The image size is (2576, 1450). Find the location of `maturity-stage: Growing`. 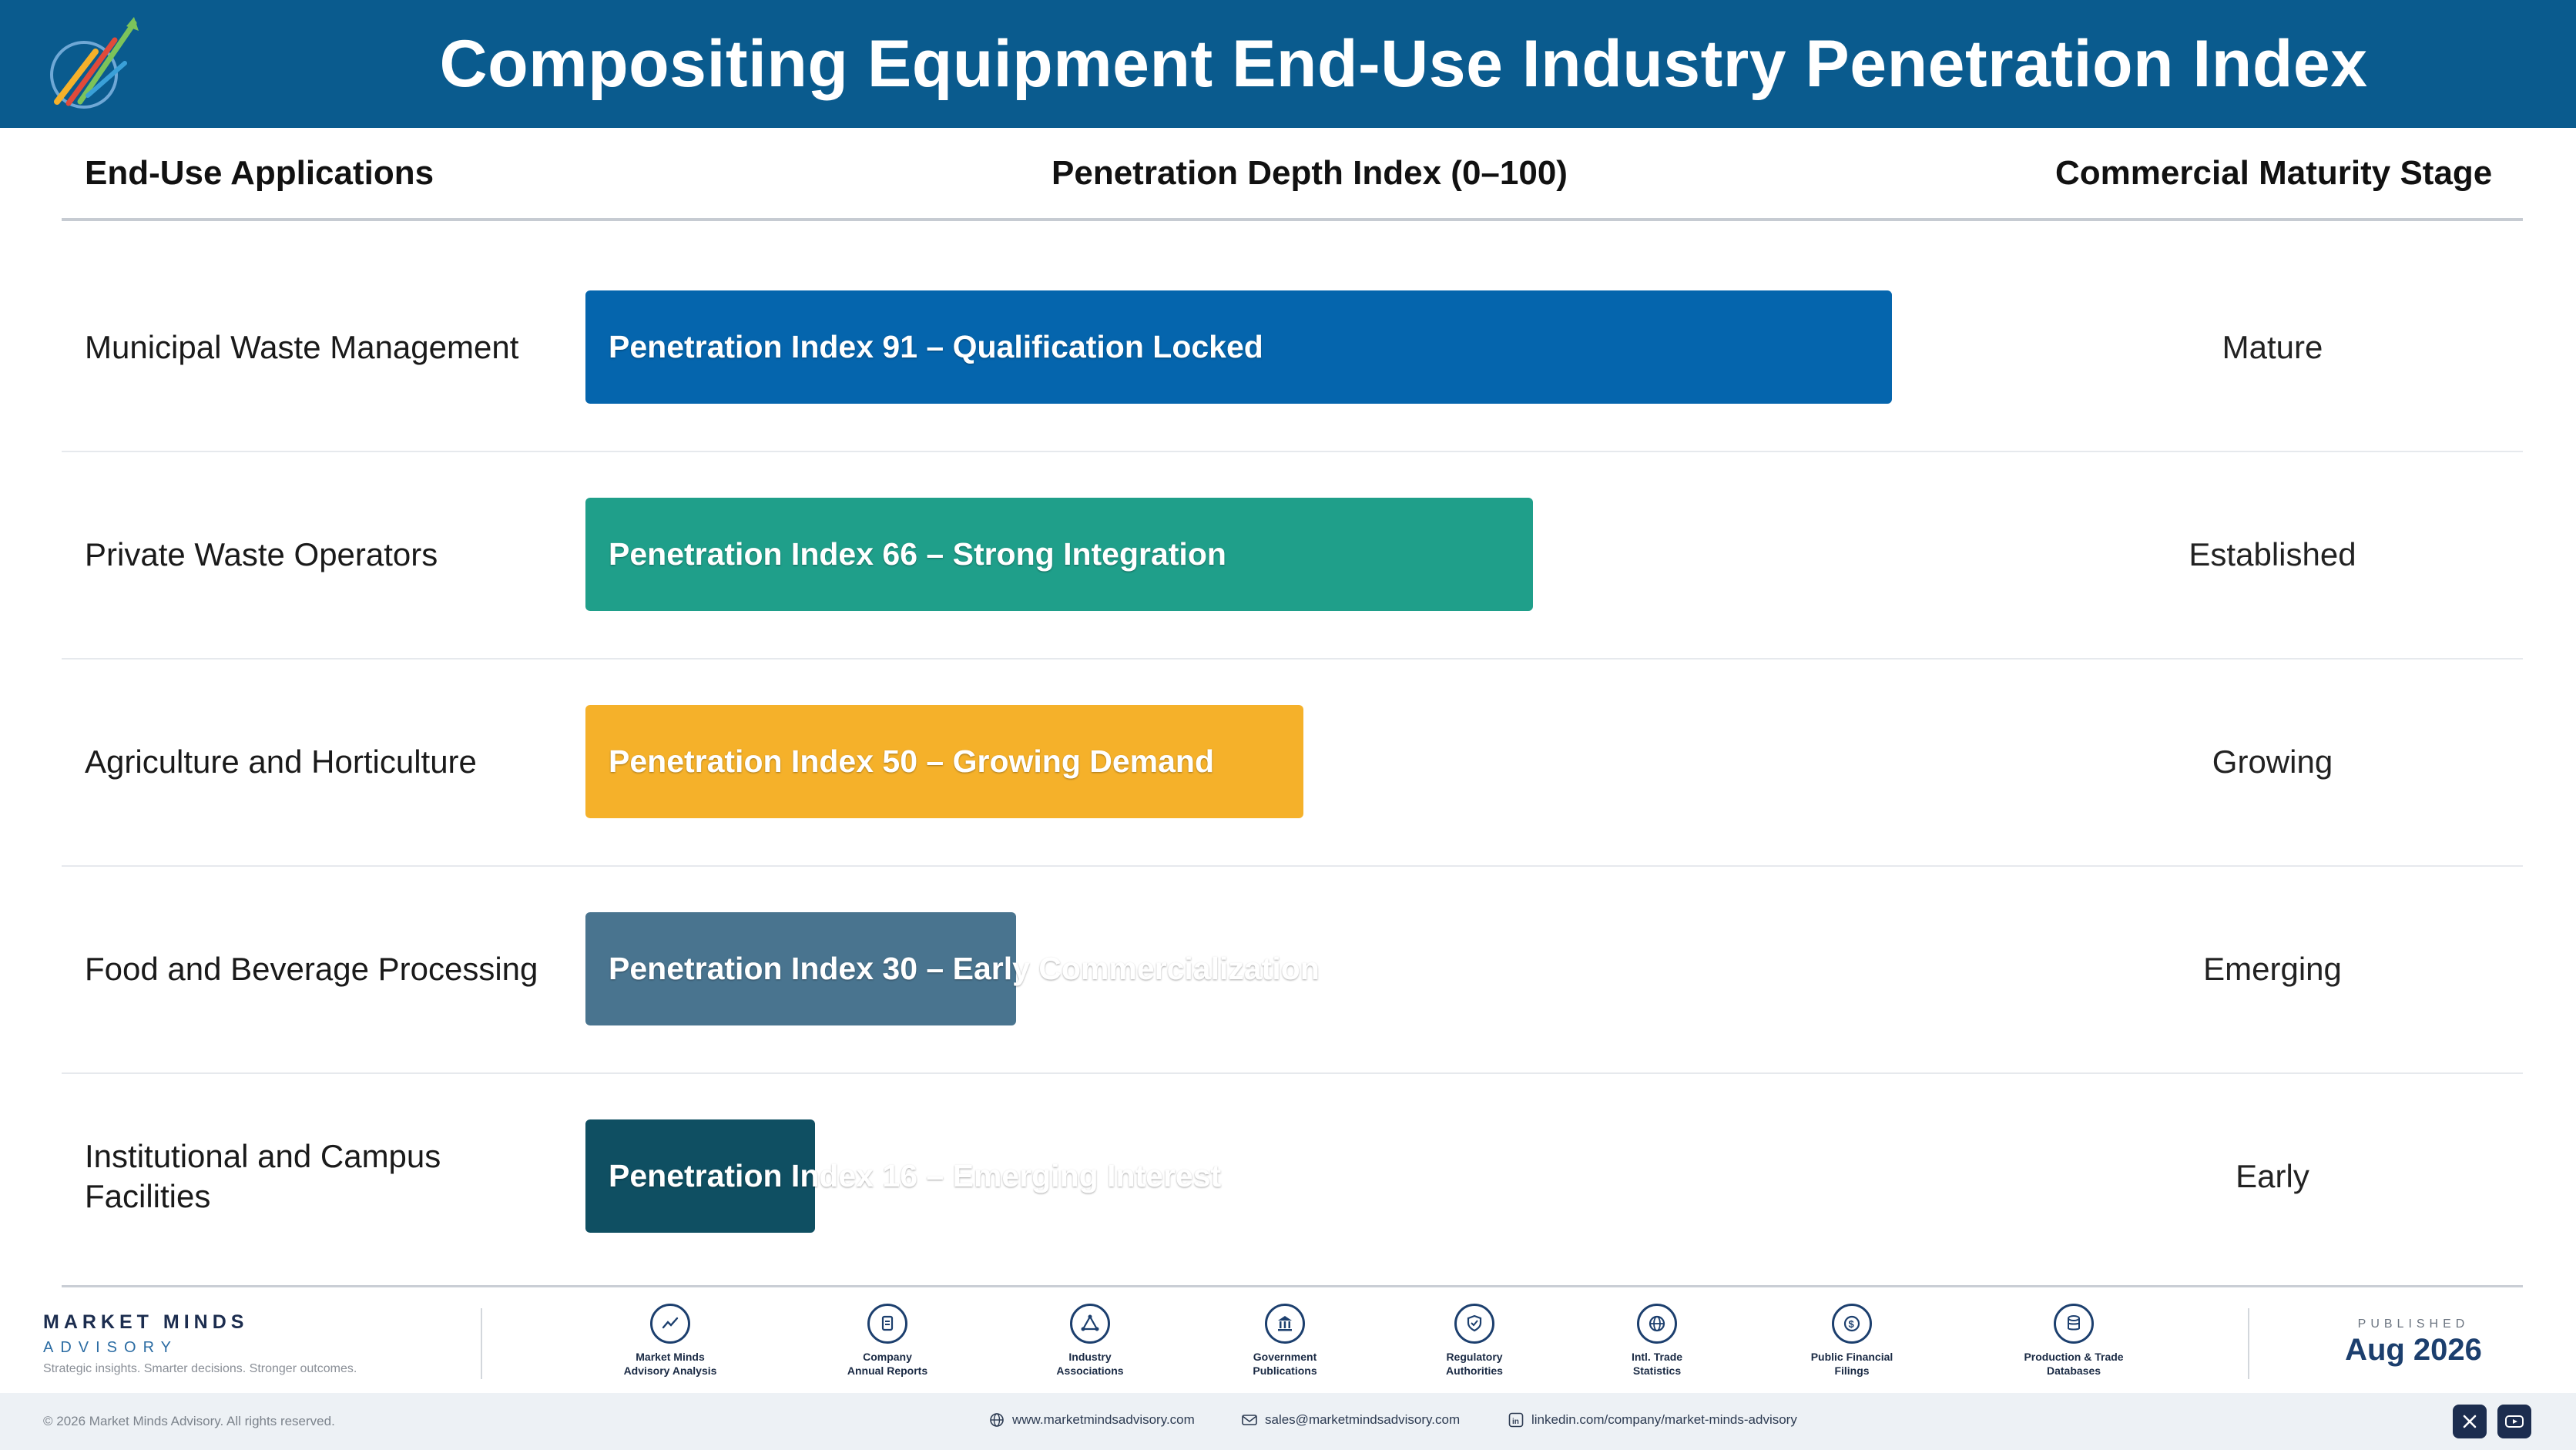

maturity-stage: Growing is located at coordinates (2272, 761).